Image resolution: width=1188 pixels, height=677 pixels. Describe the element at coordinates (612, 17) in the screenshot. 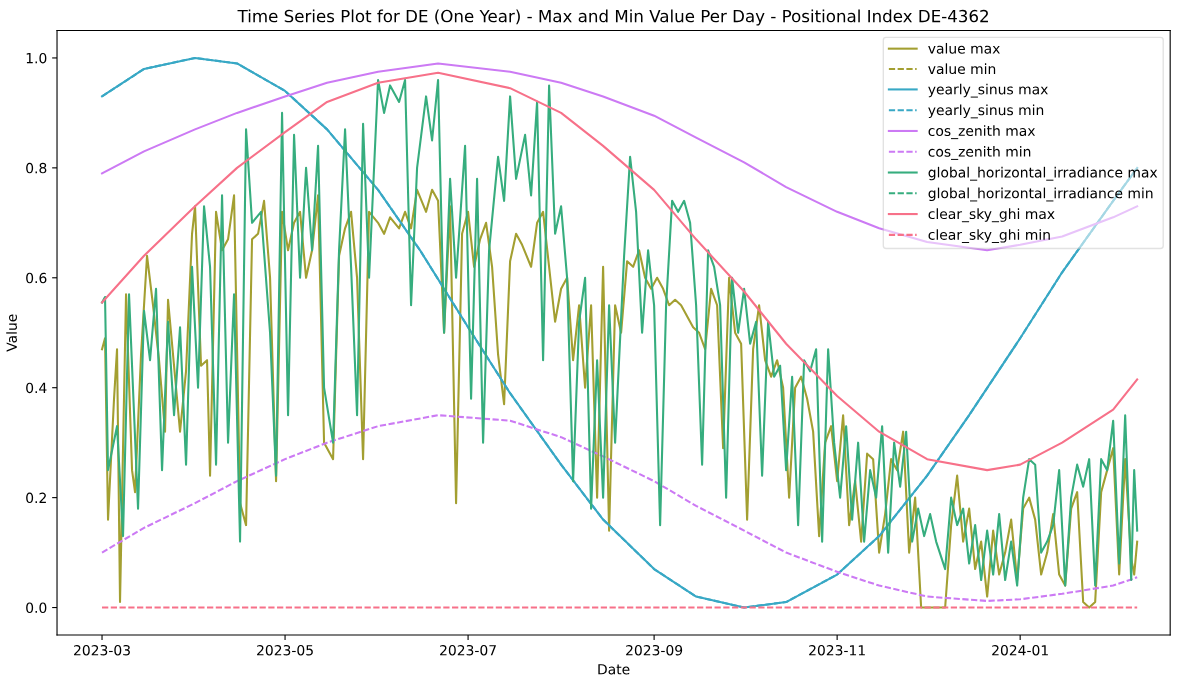

I see `chart-title: Time Series Plot for DE (One Year) - Max and Min Value Per Day - Positional Index DE-4362` at that location.